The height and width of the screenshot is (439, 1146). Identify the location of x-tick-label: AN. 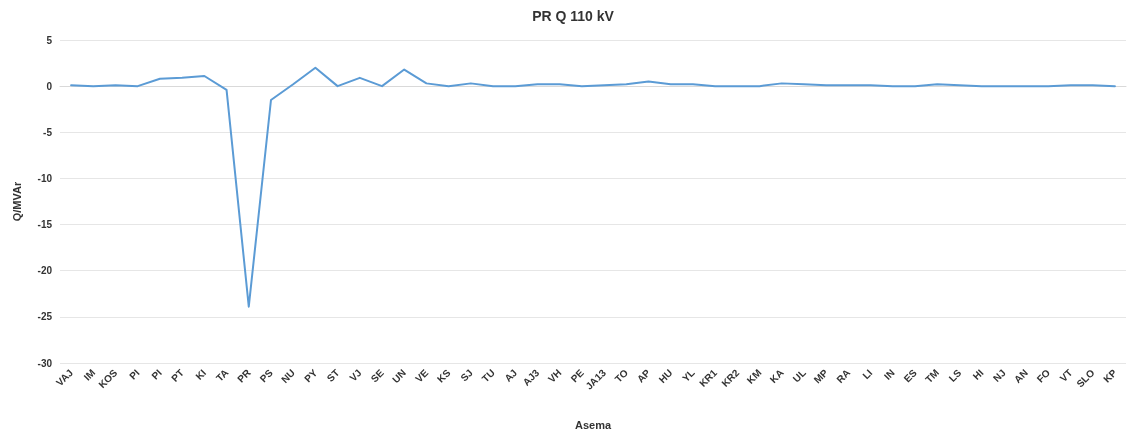
(1020, 376).